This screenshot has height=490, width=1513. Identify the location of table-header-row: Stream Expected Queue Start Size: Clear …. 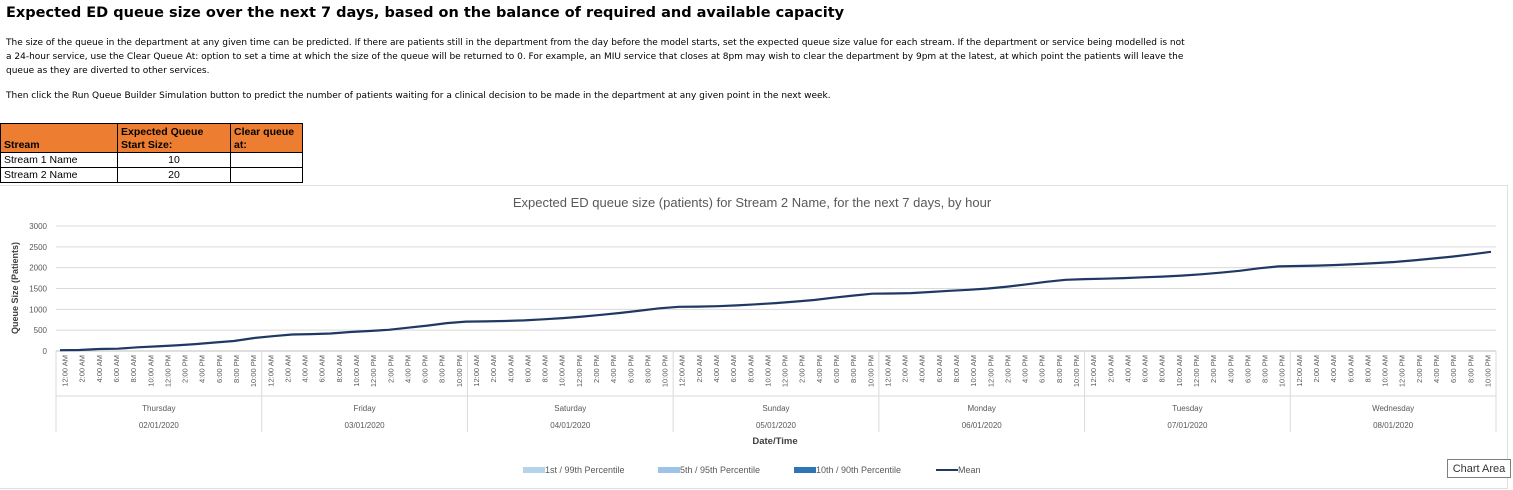
(151, 138).